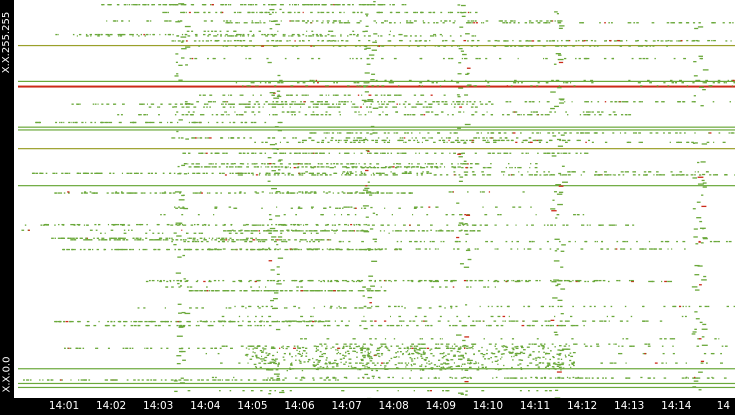 This screenshot has height=415, width=735. Describe the element at coordinates (376, 383) in the screenshot. I see `flow-line` at that location.